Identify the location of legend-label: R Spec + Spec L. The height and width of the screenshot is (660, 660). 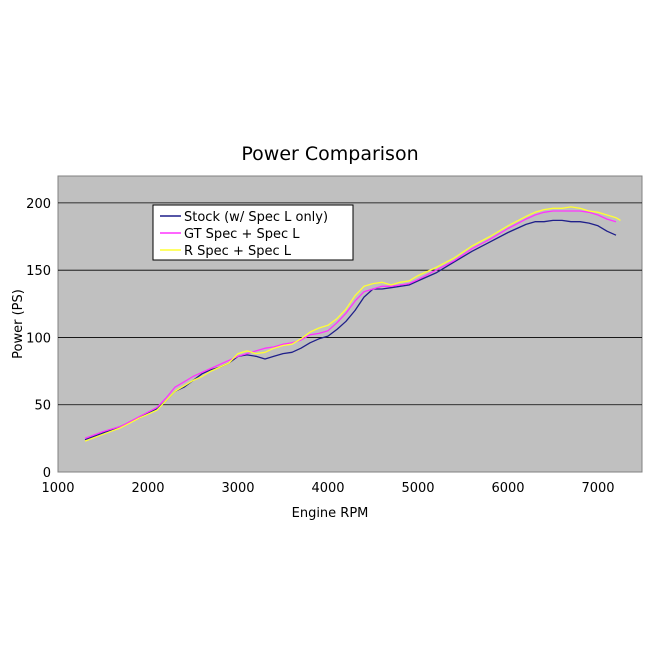
(238, 251).